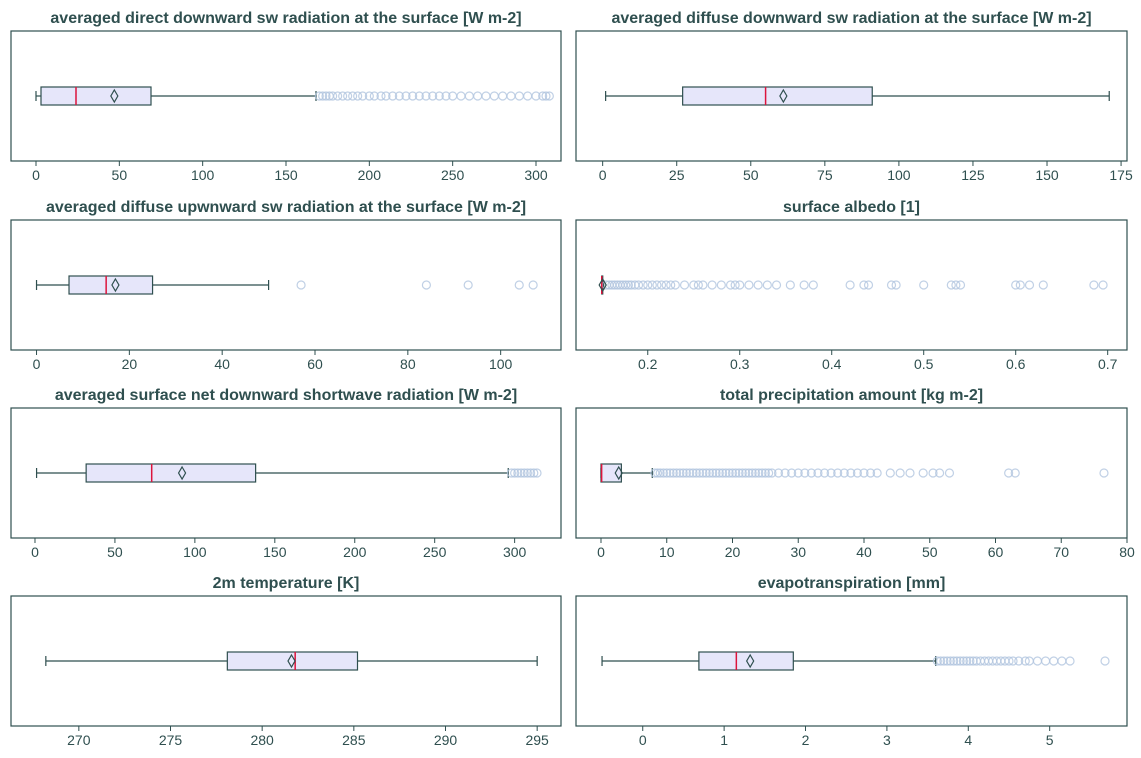 This screenshot has height=758, width=1141. Describe the element at coordinates (1108, 364) in the screenshot. I see `x-tick-label: 0.7` at that location.